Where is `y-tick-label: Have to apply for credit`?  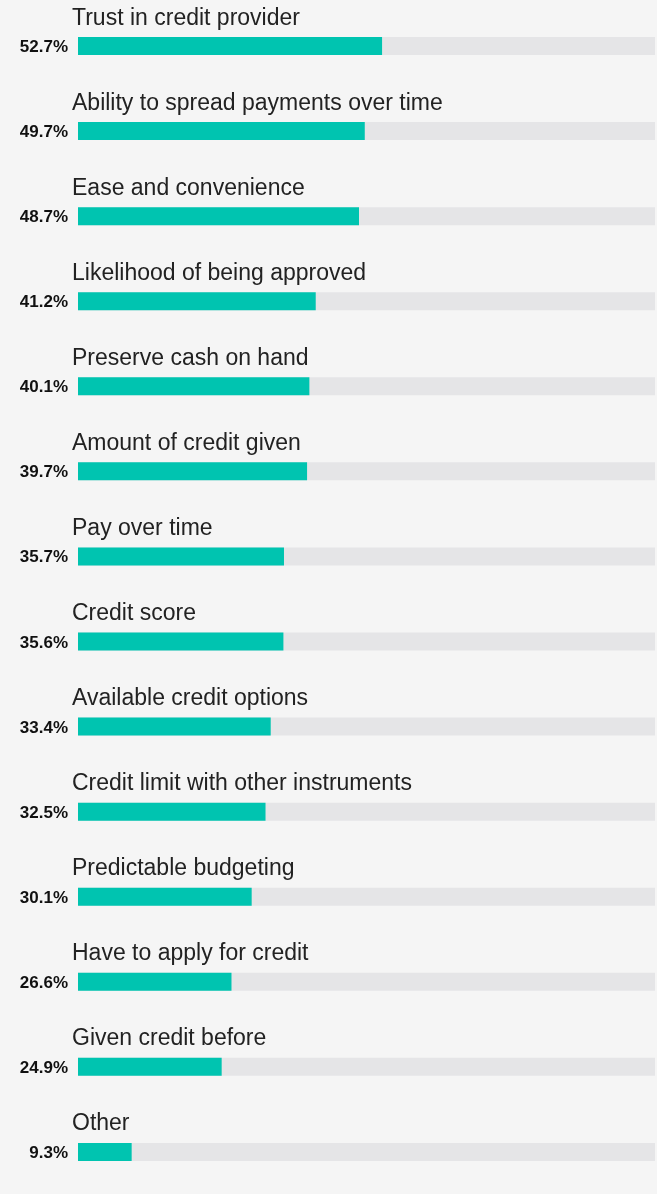 y-tick-label: Have to apply for credit is located at coordinates (191, 952).